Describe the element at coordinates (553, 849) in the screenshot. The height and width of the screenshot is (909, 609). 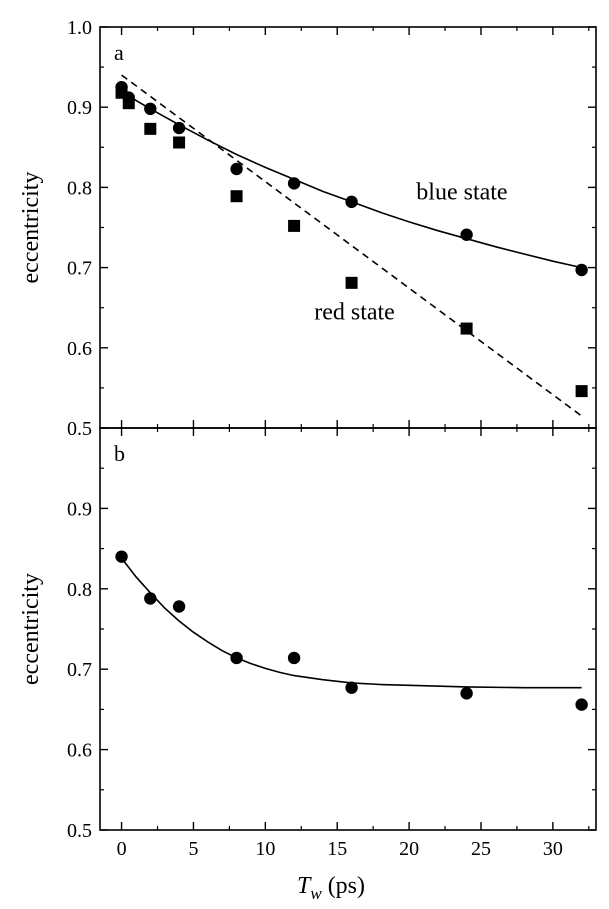
I see `x-tick-label: 30` at that location.